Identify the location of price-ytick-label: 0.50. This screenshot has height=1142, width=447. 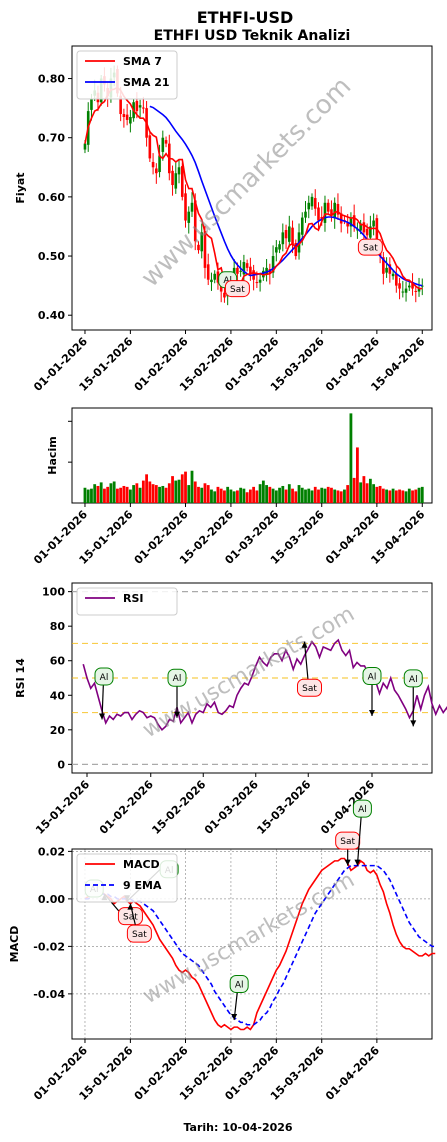
(51, 256).